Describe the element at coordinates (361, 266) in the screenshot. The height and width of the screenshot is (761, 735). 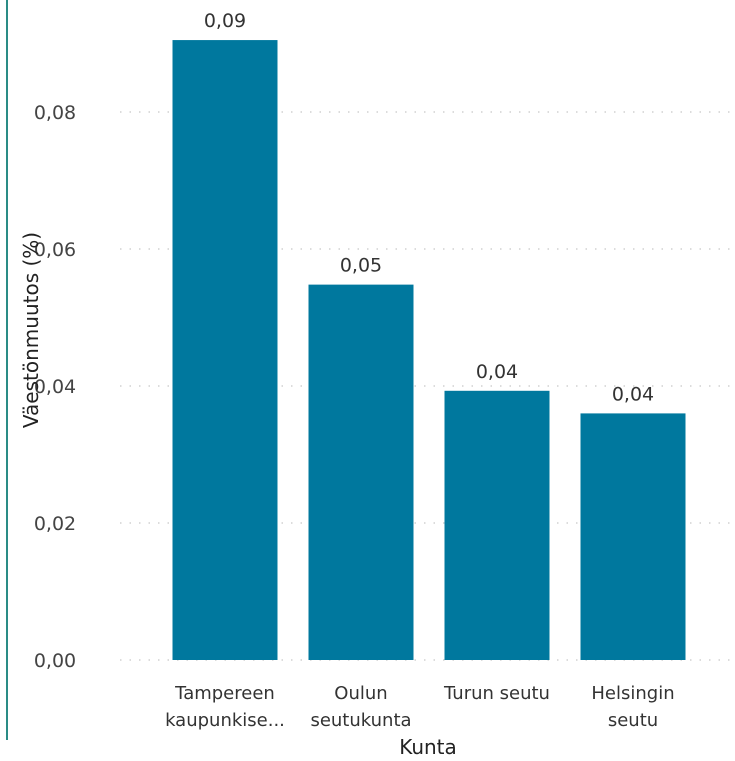
I see `bar-data-label: 0,05` at that location.